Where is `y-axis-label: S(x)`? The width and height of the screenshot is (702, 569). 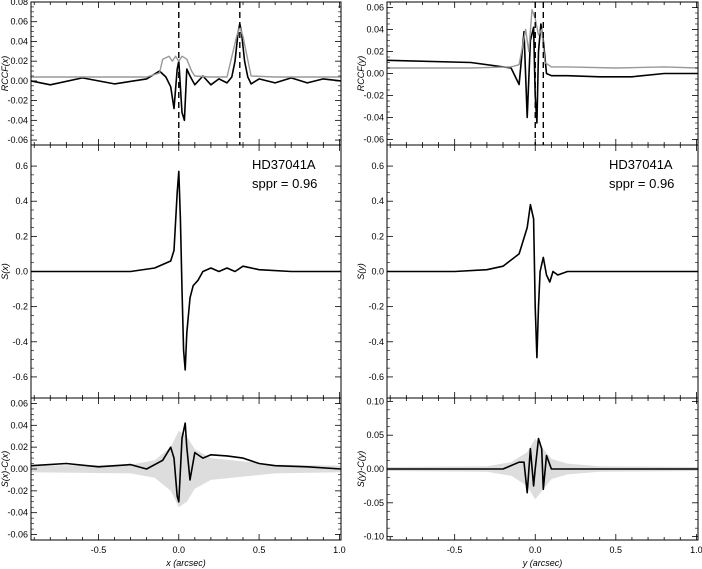
y-axis-label: S(x) is located at coordinates (5, 271).